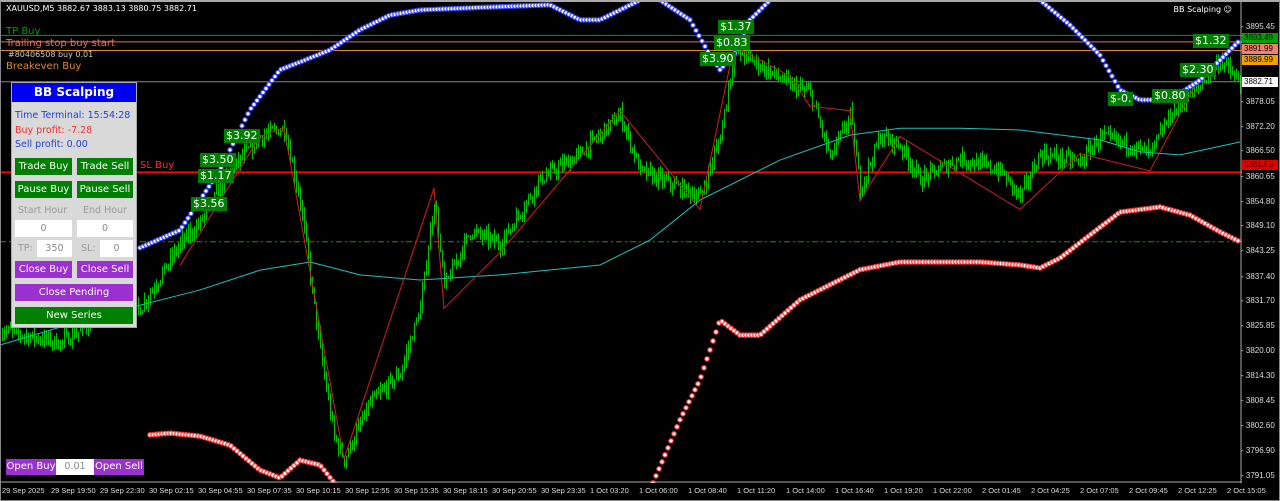 Image resolution: width=1280 pixels, height=501 pixels. Describe the element at coordinates (74, 92) in the screenshot. I see `panel-title: BB Scalping` at that location.